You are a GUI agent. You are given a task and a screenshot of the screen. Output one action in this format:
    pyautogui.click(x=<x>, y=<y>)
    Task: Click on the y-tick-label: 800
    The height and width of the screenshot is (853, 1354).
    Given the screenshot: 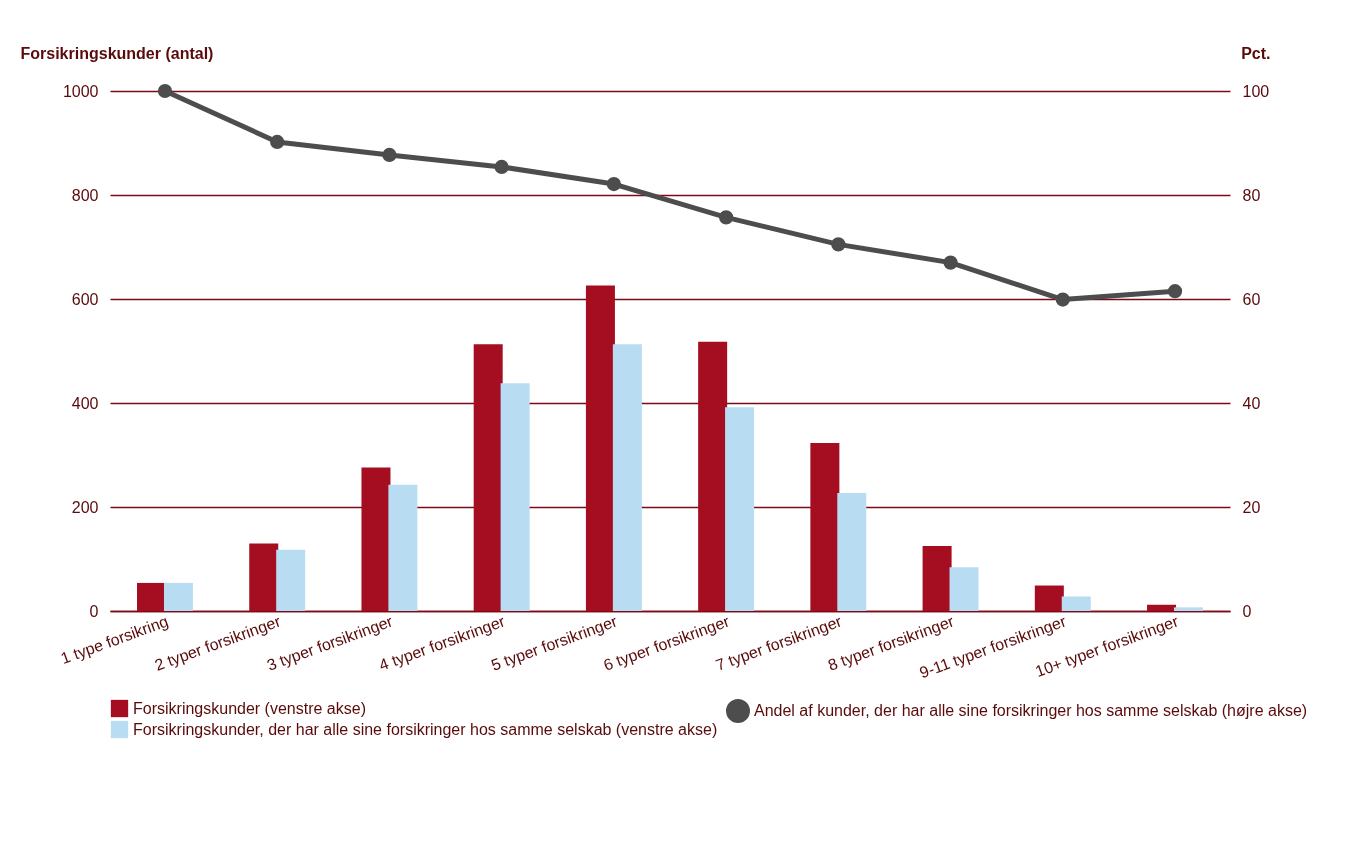 What is the action you would take?
    pyautogui.click(x=85, y=195)
    